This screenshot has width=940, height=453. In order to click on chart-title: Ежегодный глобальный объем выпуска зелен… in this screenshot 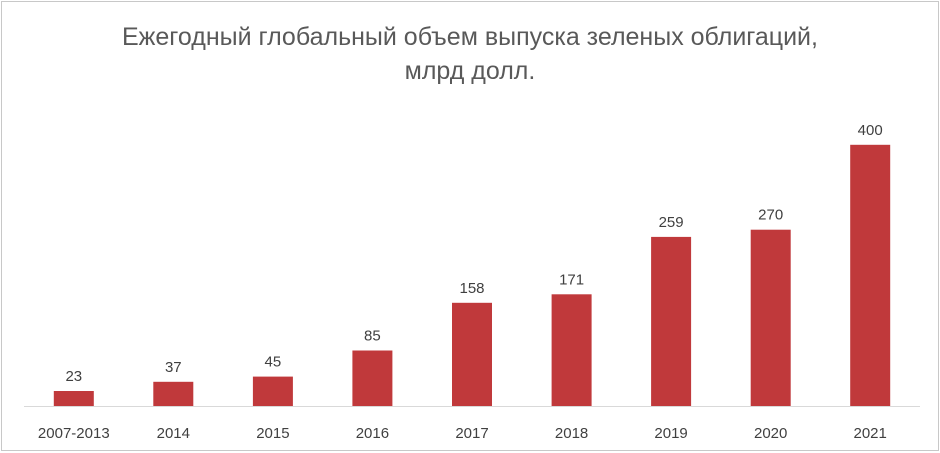, I will do `click(470, 37)`.